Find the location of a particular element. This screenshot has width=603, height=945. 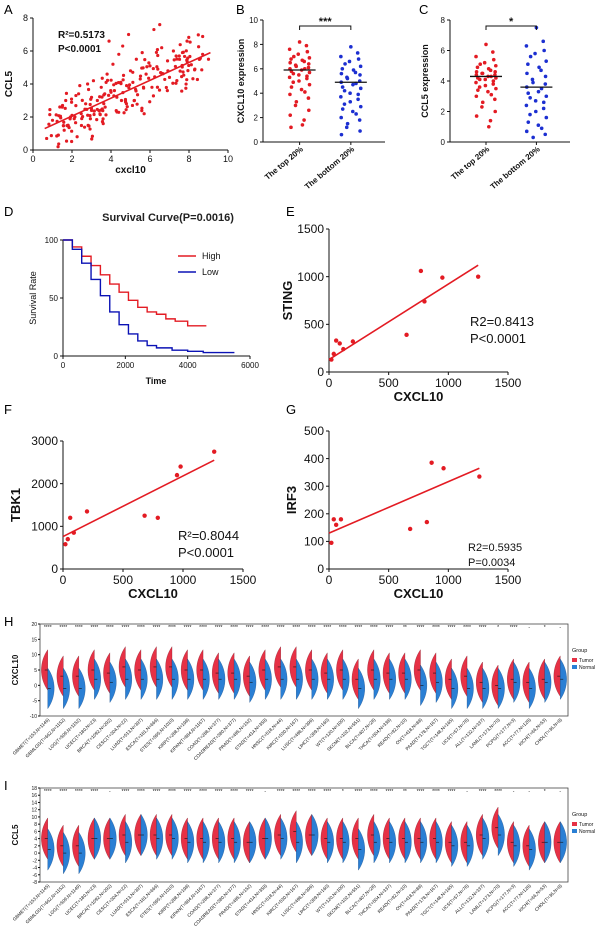

y-tick-label: -6 is located at coordinates (35, 876).